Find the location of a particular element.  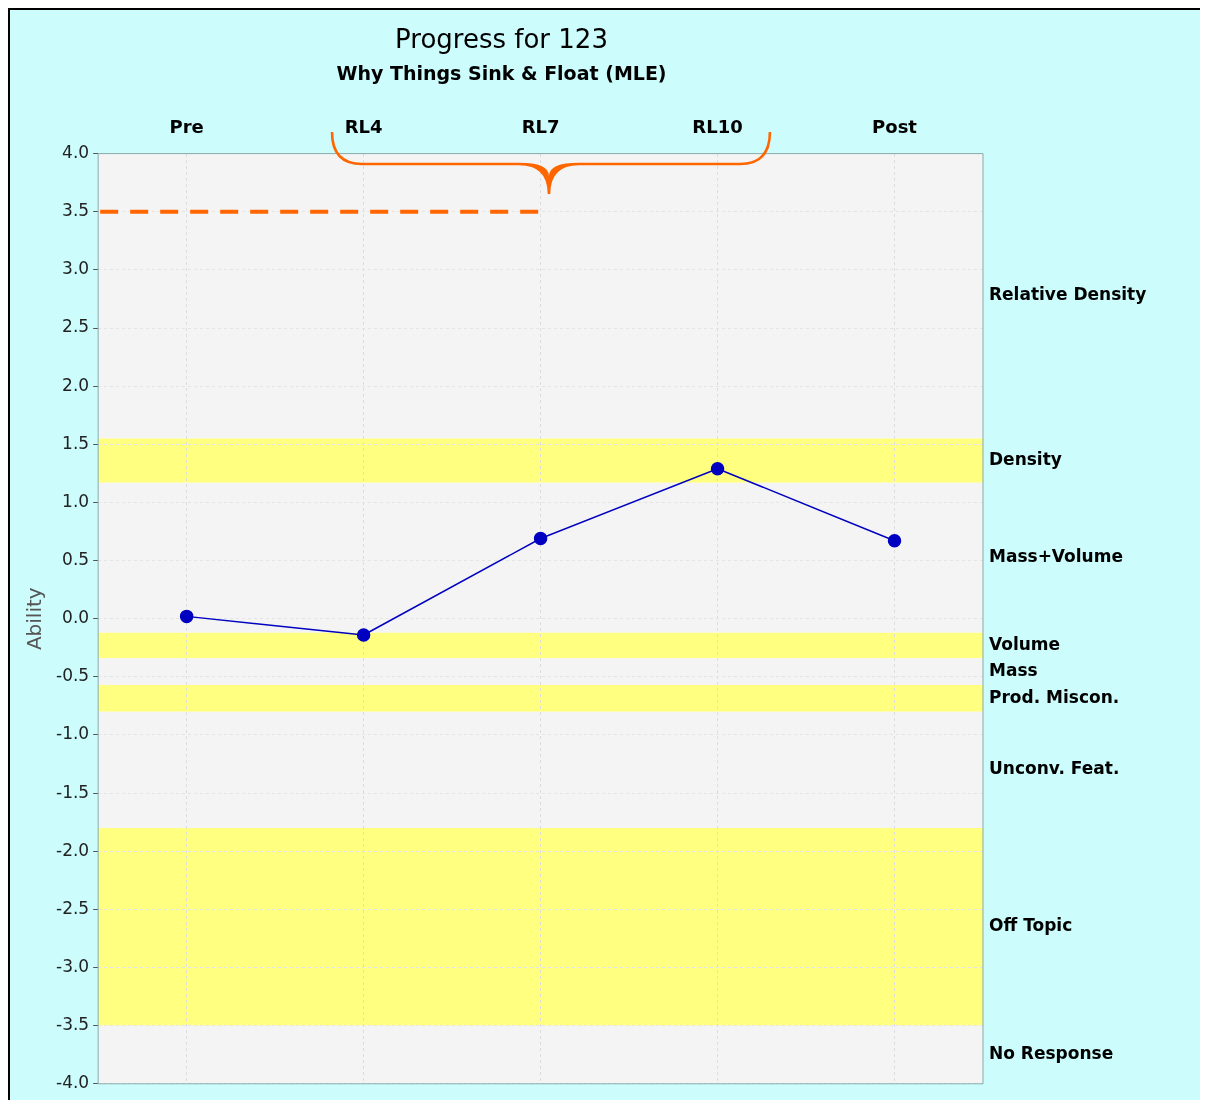

y-tick-label: 1.5 is located at coordinates (76, 442).